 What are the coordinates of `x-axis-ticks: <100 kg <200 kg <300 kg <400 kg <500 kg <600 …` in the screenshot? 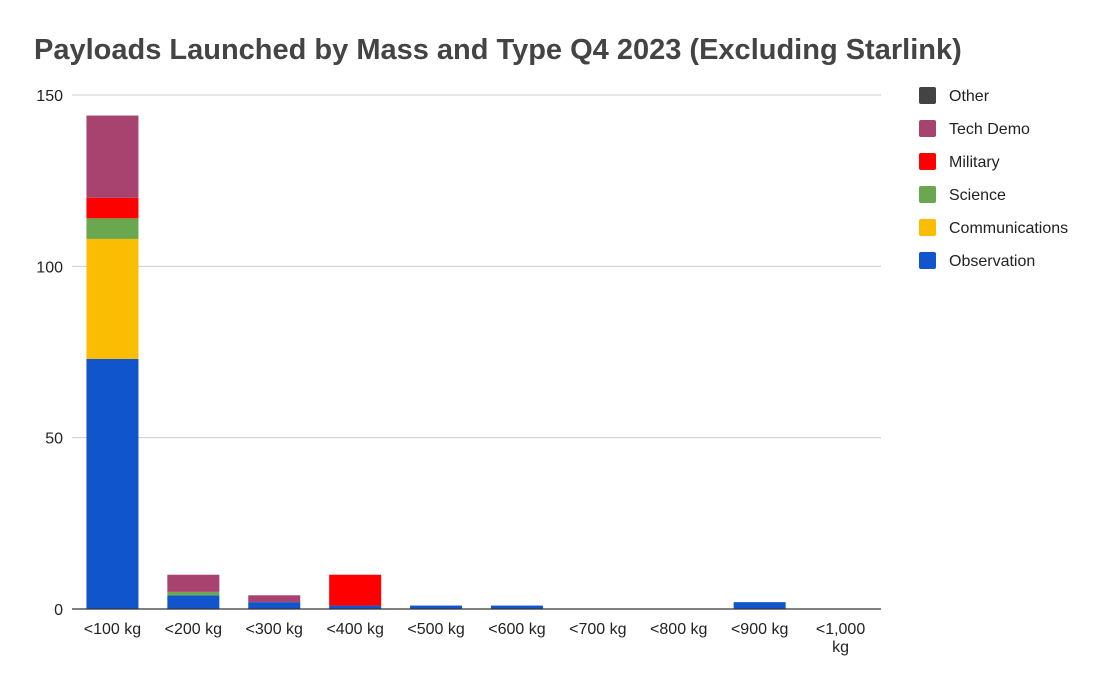 It's located at (475, 638).